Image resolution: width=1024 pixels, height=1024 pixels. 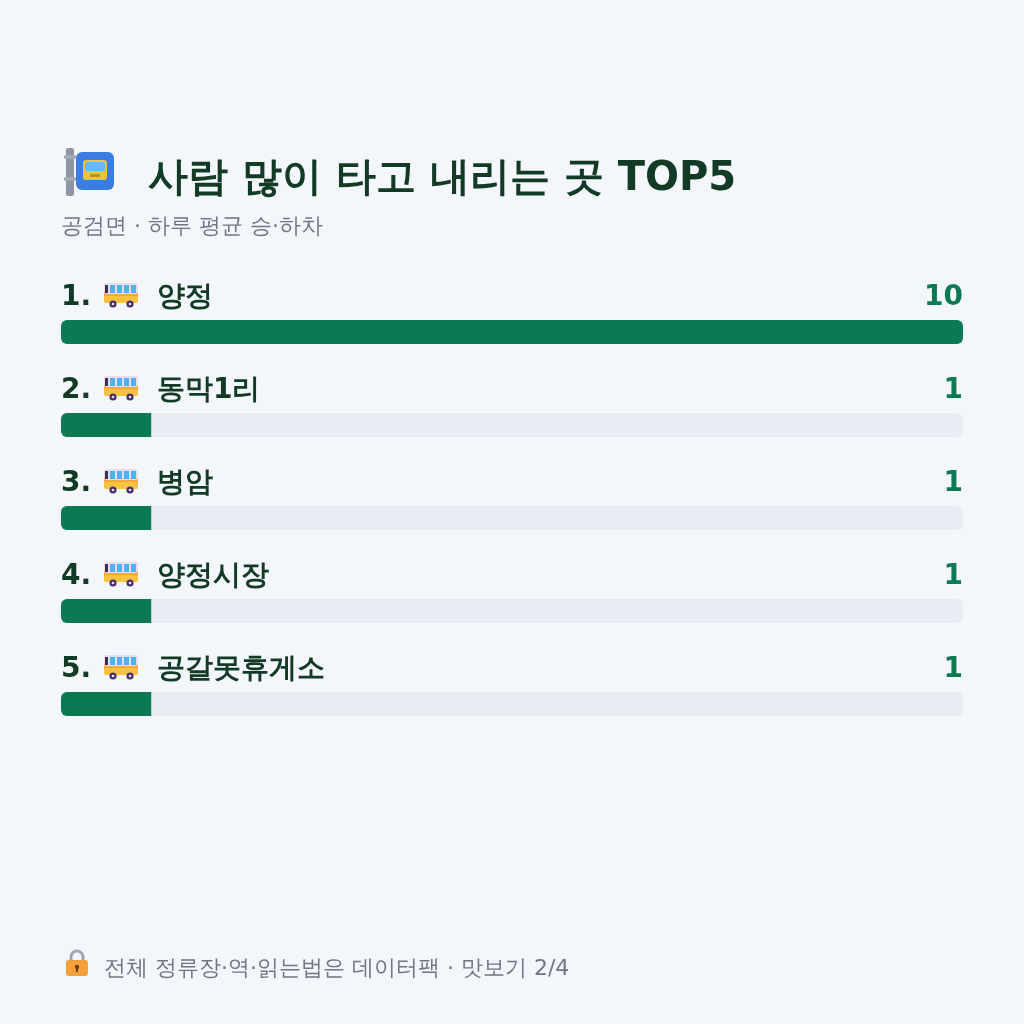 I want to click on y-tick-label: 양정, so click(x=185, y=295).